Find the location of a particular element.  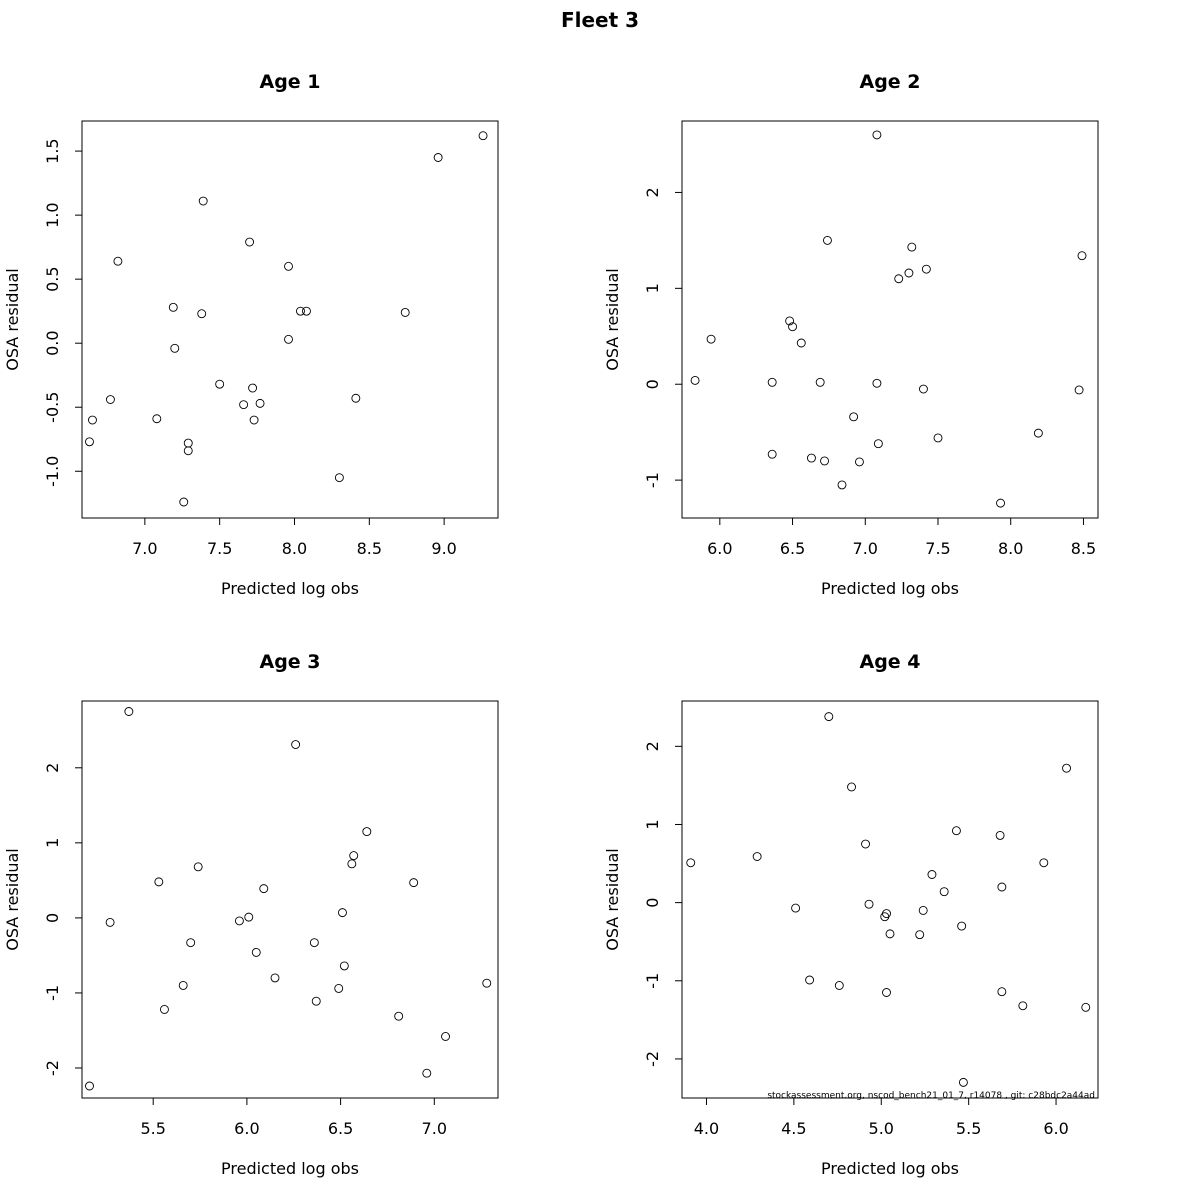

x-tick-label: 9.0 is located at coordinates (443, 548).